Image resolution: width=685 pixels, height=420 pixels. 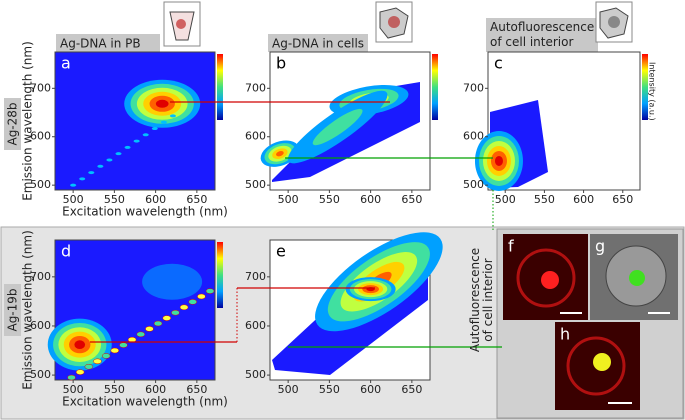 I want to click on panel-letter: b, so click(x=281, y=63).